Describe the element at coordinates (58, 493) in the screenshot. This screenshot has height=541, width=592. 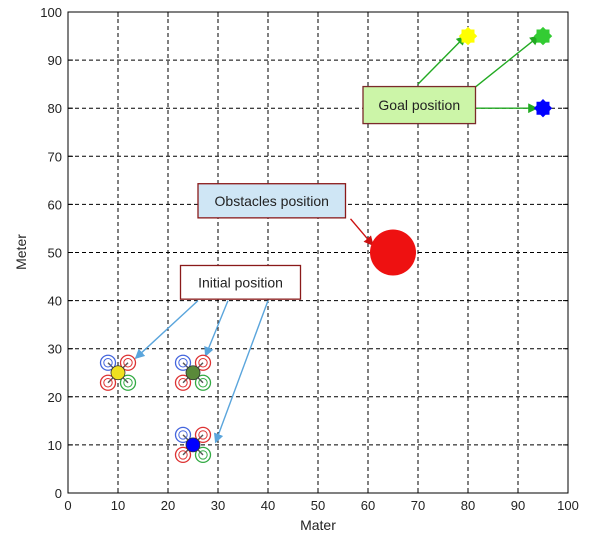
I see `y-tick-label: 0` at that location.